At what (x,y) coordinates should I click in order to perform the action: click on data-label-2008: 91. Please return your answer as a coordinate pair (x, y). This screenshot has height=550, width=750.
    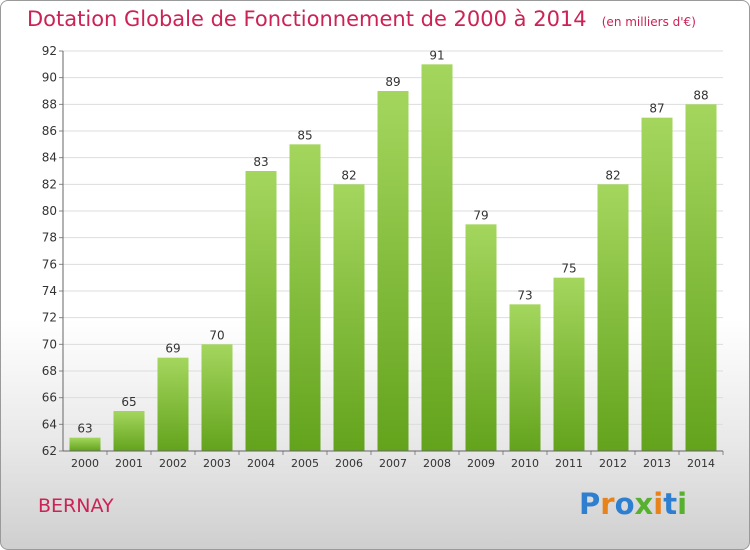
    Looking at the image, I should click on (436, 55).